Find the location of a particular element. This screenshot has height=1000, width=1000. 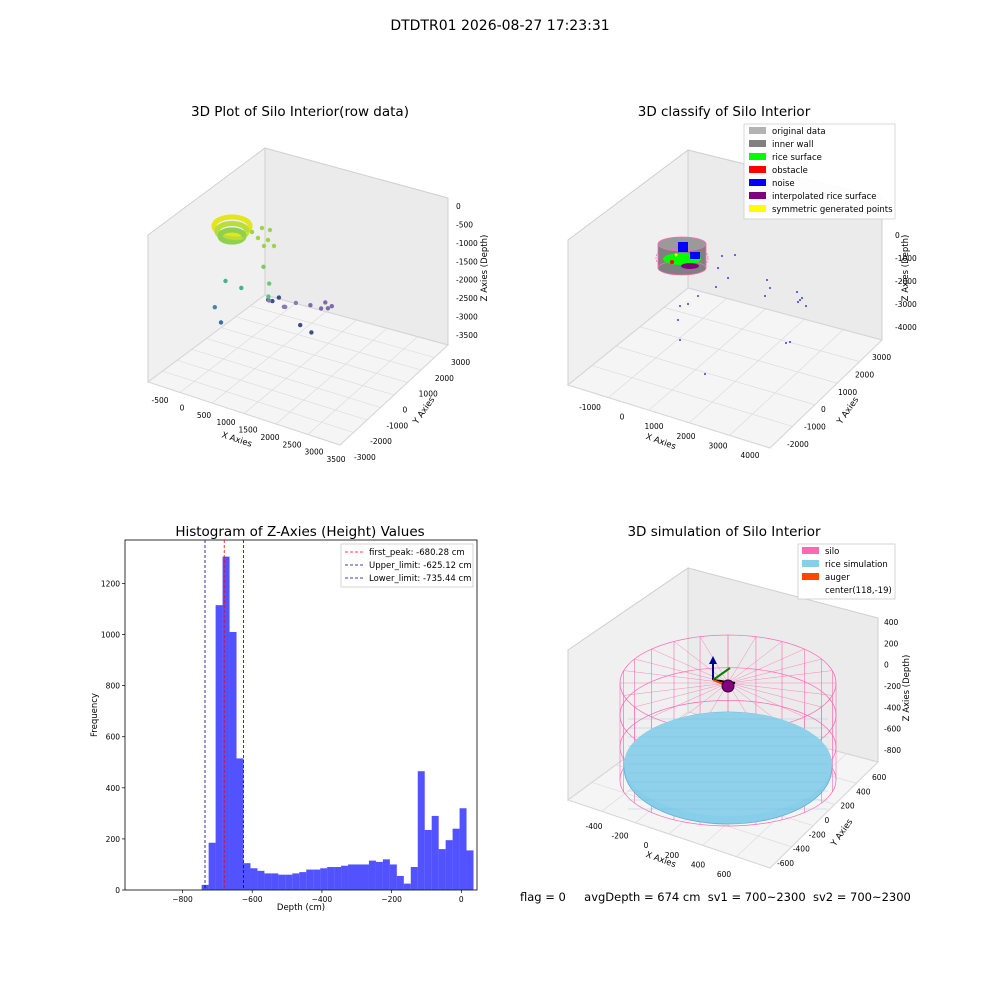

y-tick-label: 1200 is located at coordinates (110, 583).